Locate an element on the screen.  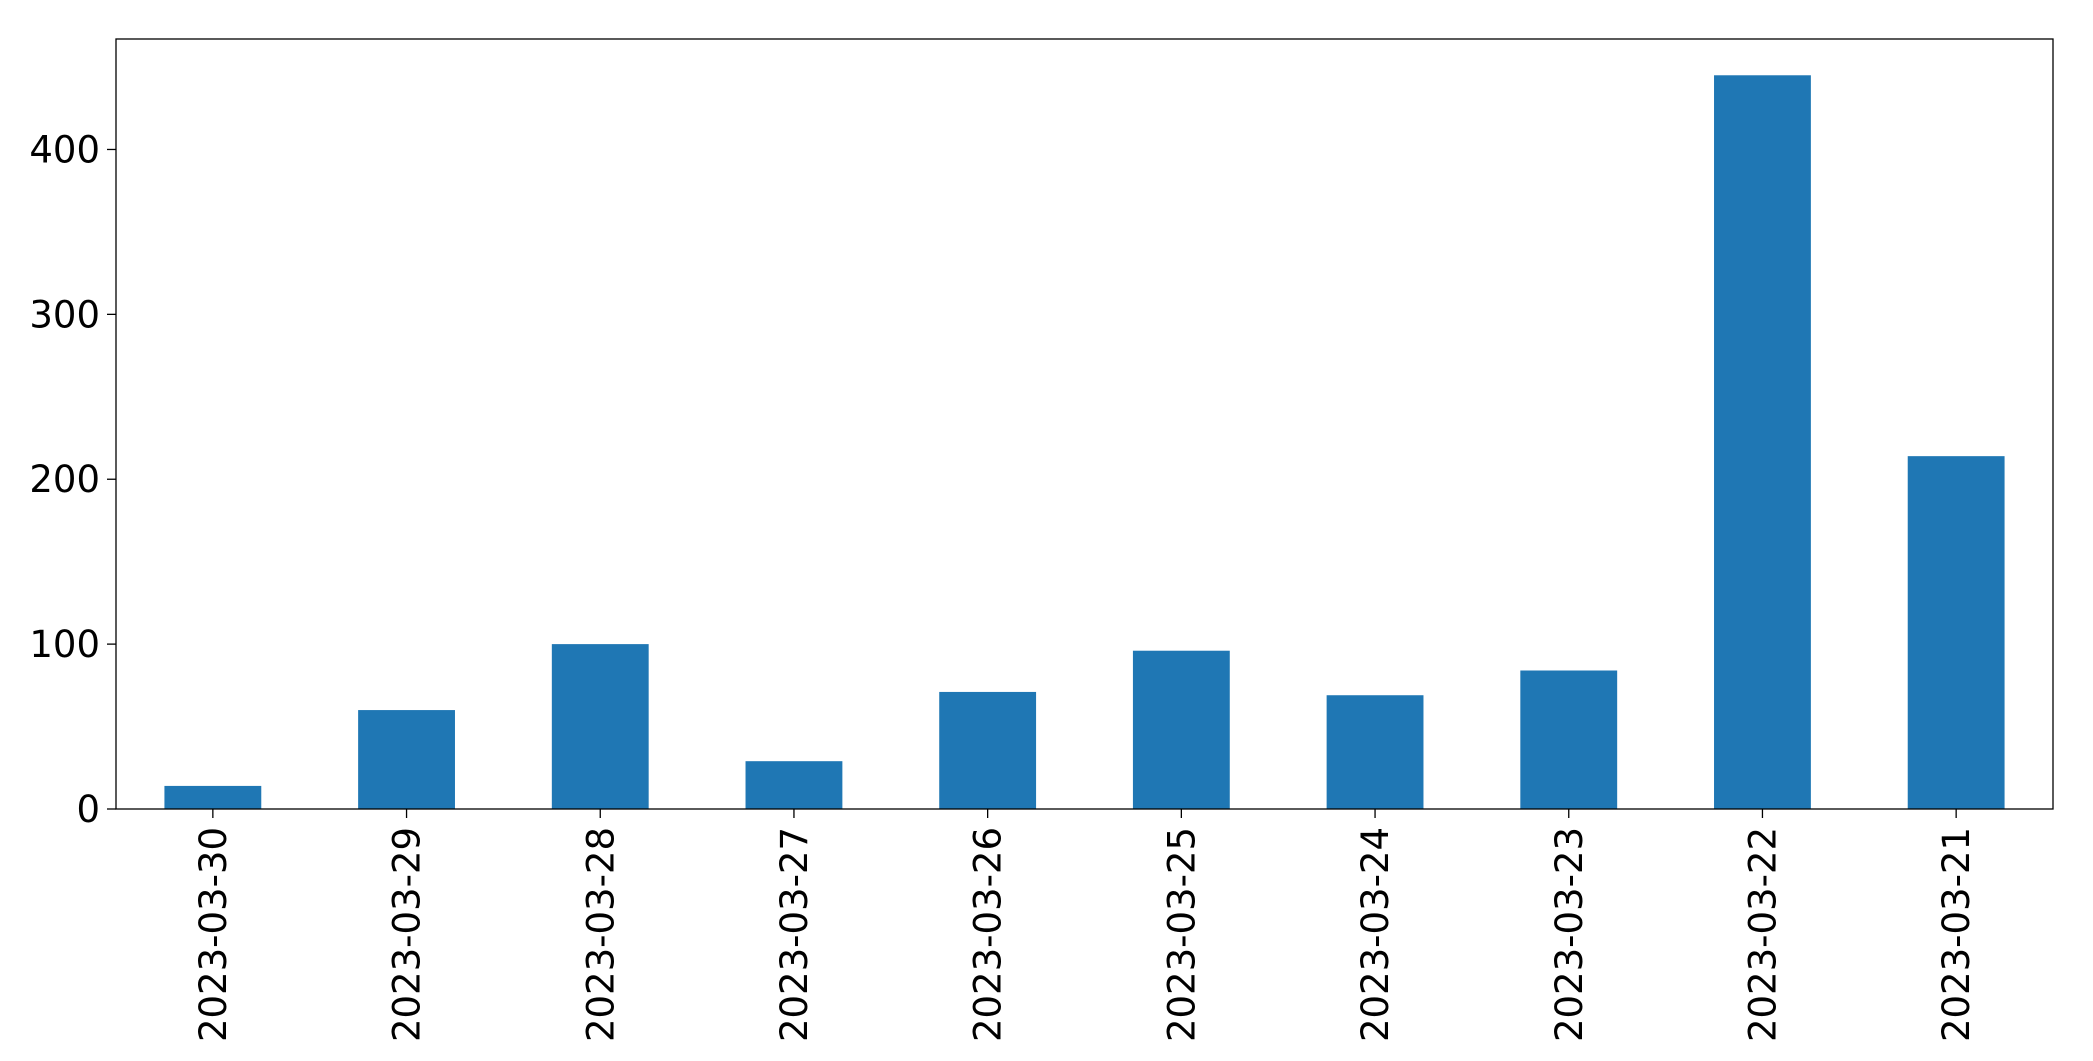
x-tick-label: 2023-03-27 is located at coordinates (794, 934).